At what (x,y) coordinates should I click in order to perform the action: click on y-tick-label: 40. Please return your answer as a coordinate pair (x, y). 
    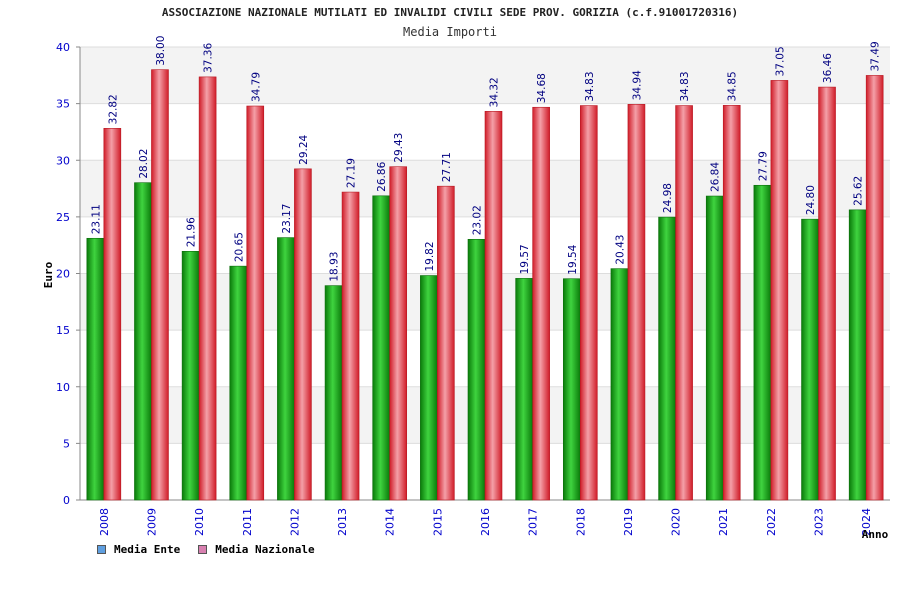
    Looking at the image, I should click on (63, 47).